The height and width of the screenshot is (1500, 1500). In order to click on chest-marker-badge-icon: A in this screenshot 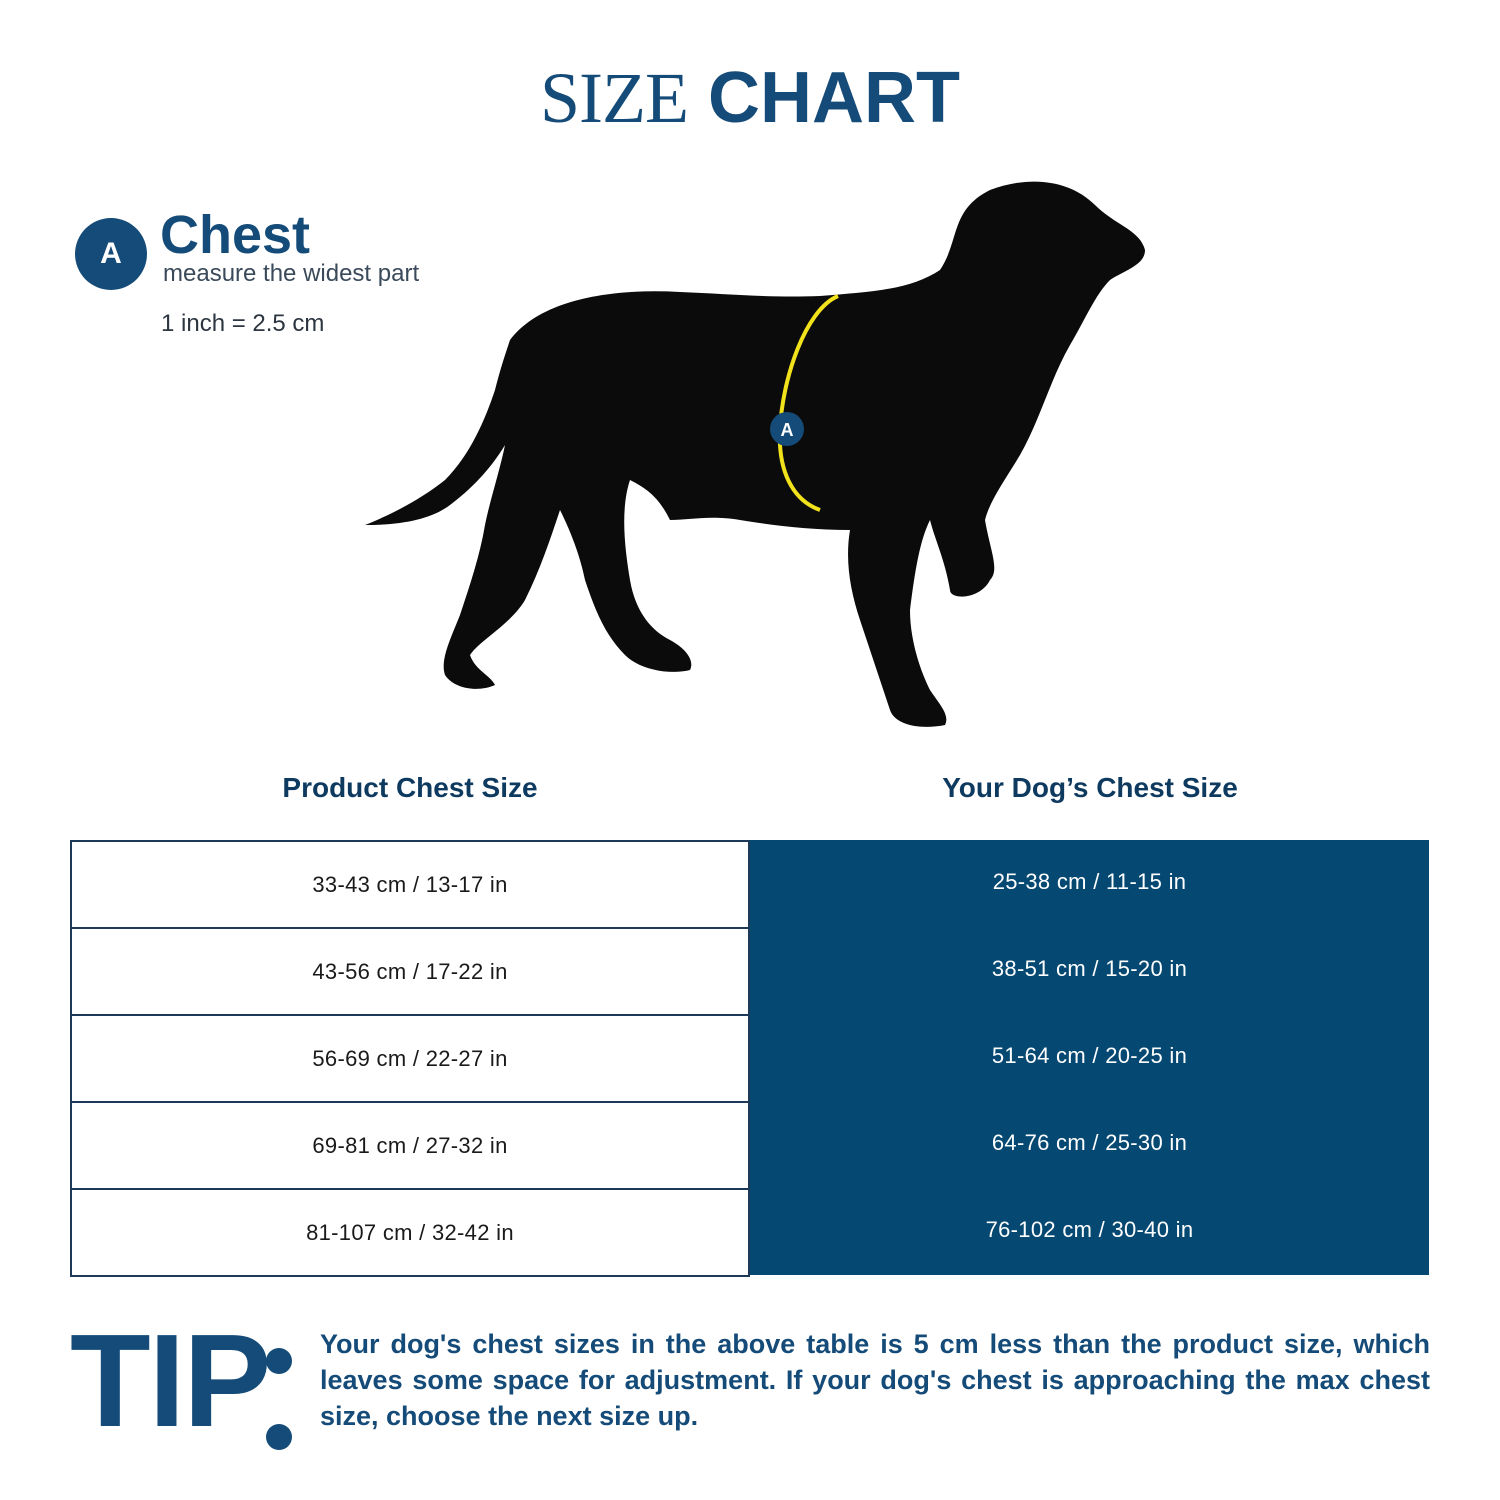, I will do `click(787, 429)`.